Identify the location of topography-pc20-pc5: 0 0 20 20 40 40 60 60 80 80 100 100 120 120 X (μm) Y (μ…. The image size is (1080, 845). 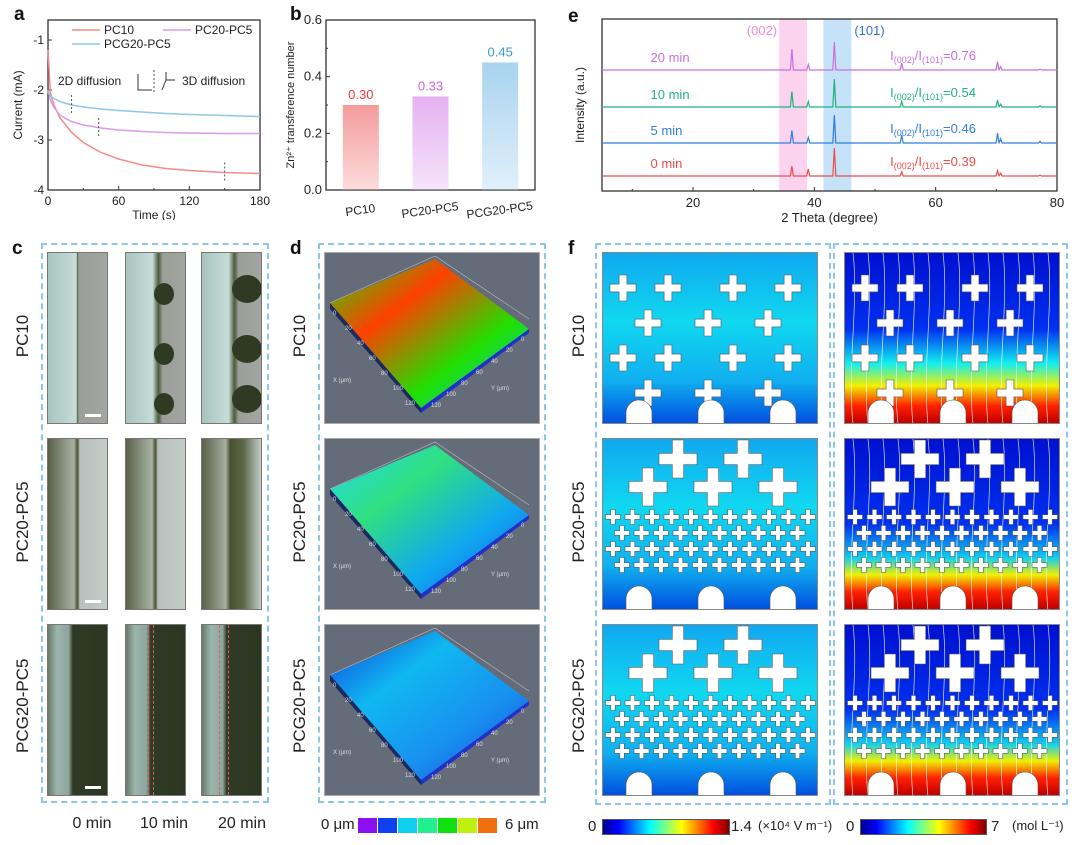
(432, 524).